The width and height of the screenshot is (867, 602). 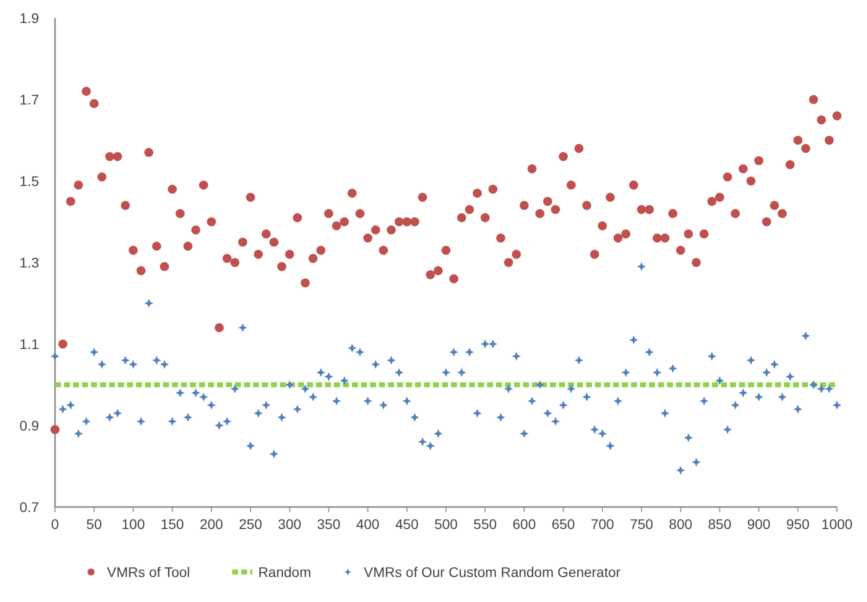 I want to click on x-tick-label: 950, so click(x=798, y=524).